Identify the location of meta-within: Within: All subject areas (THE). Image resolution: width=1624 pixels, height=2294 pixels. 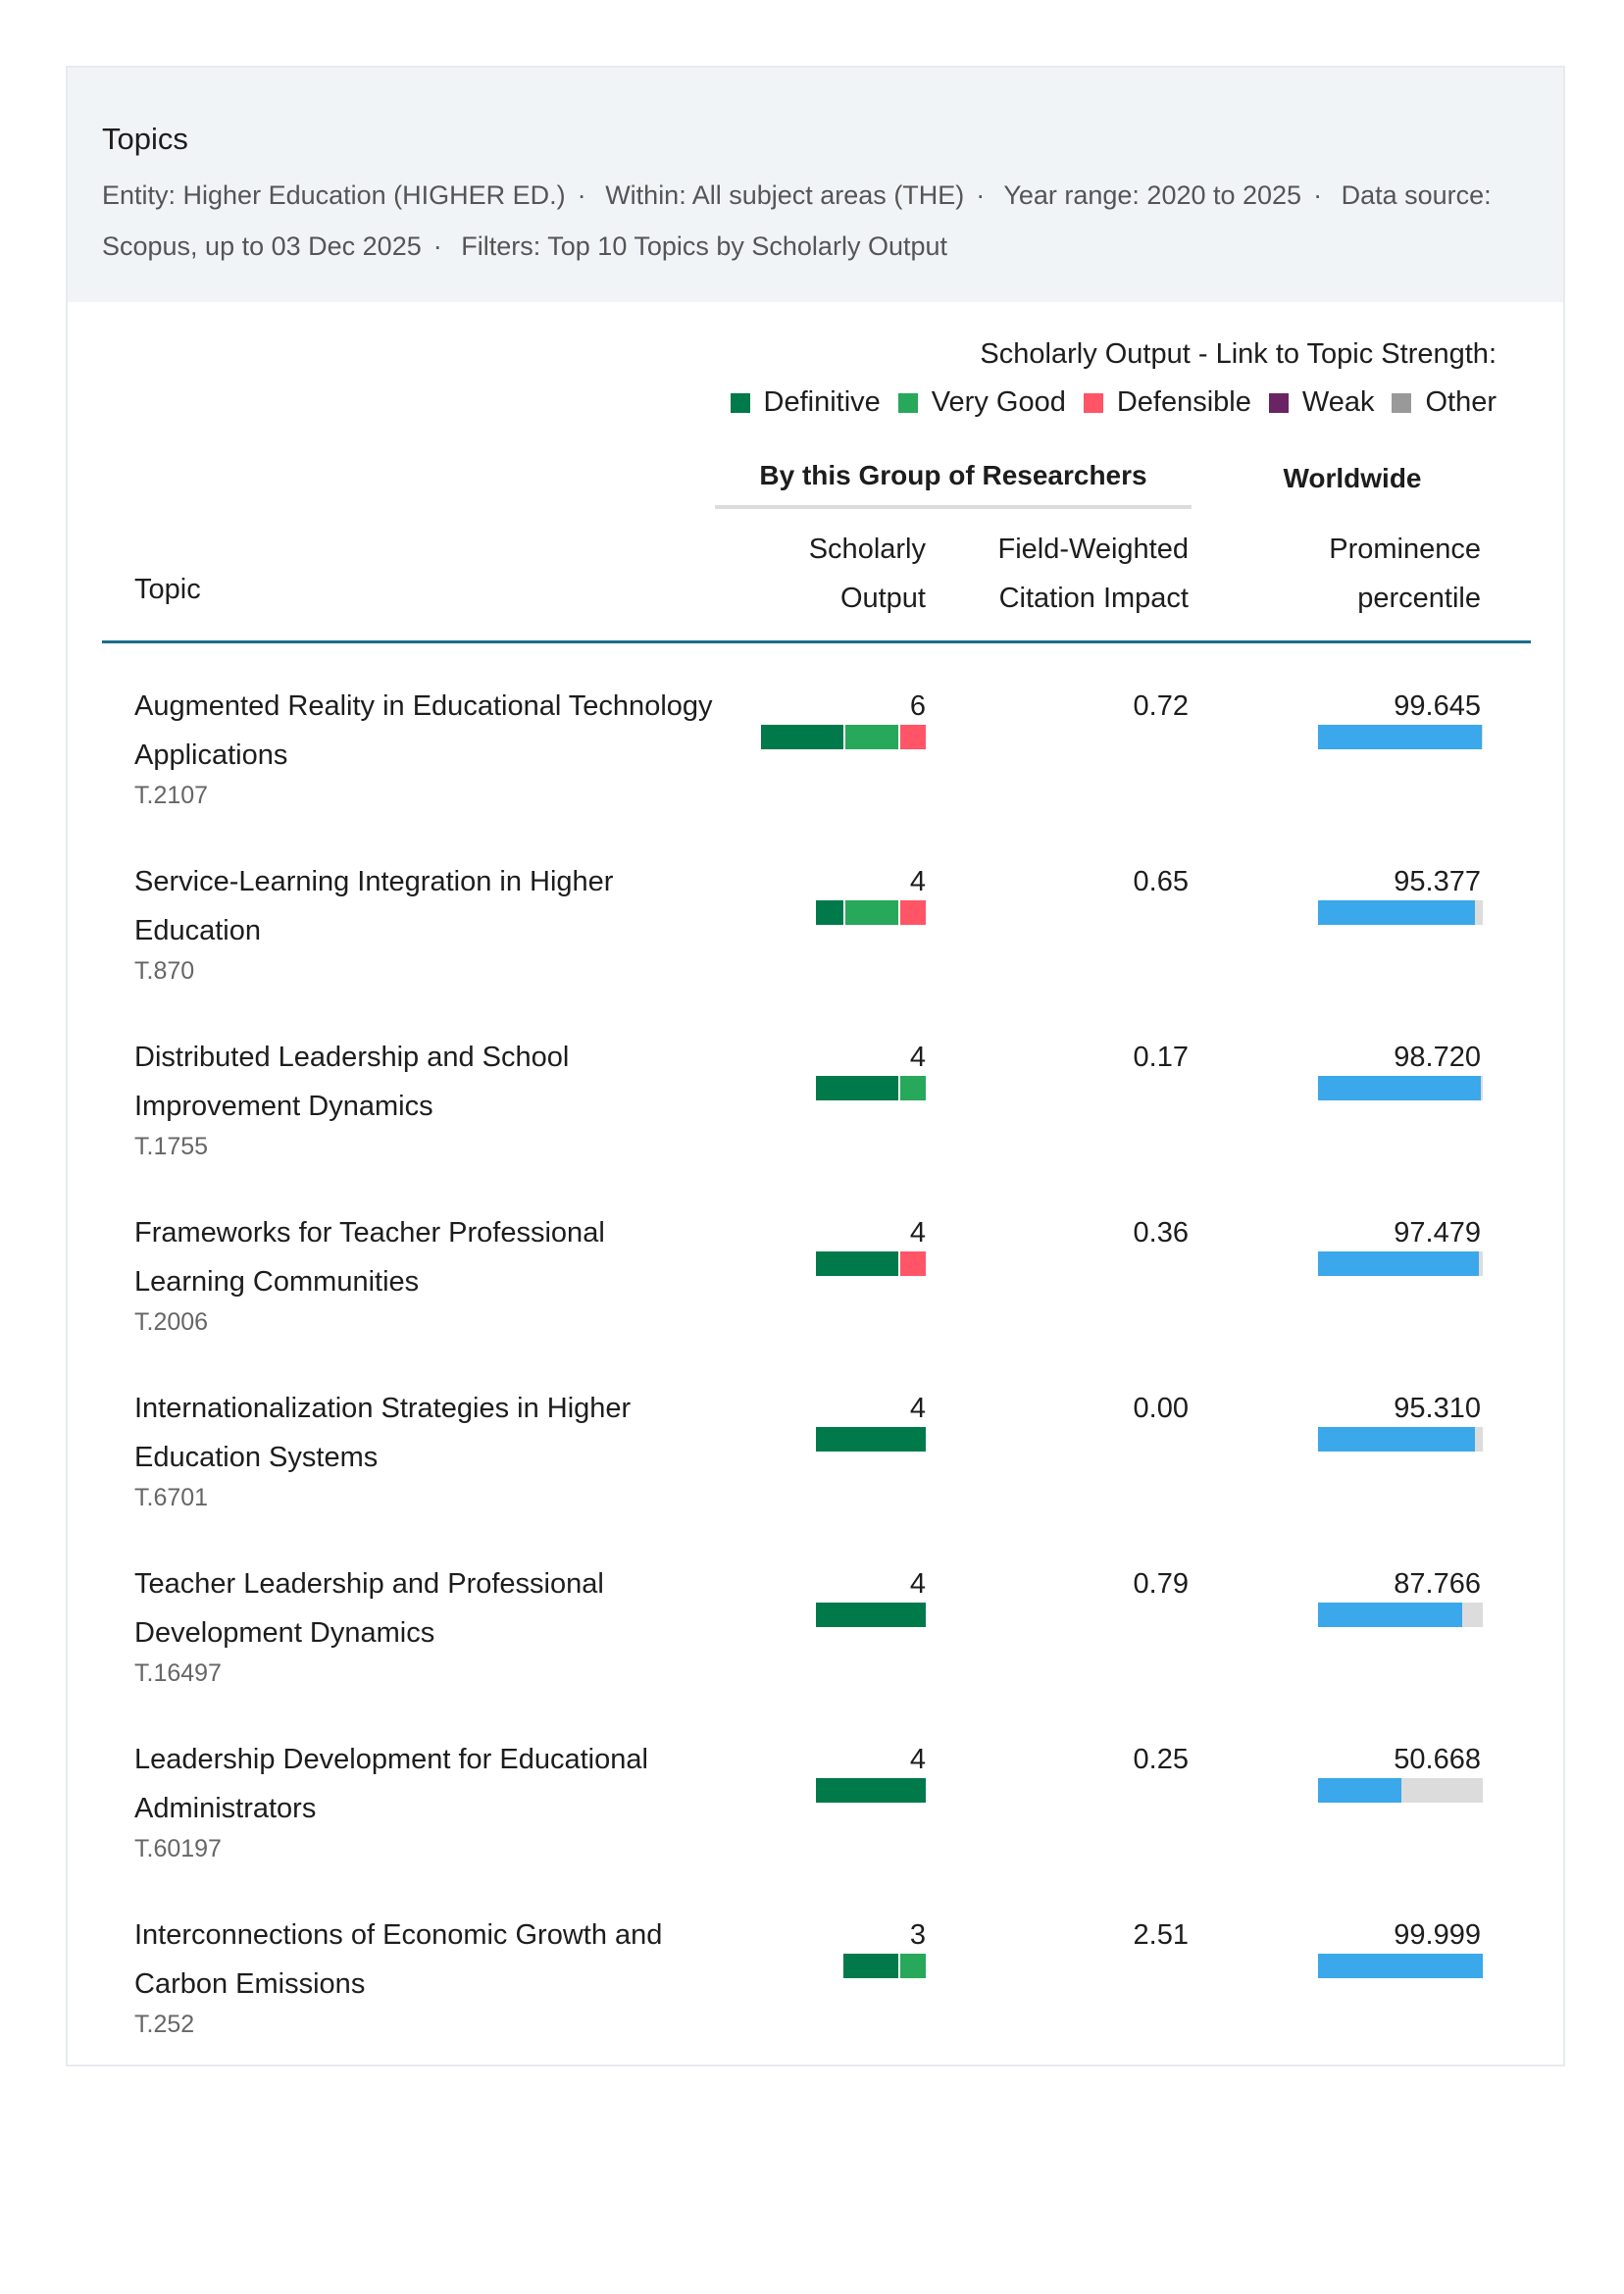
(785, 195).